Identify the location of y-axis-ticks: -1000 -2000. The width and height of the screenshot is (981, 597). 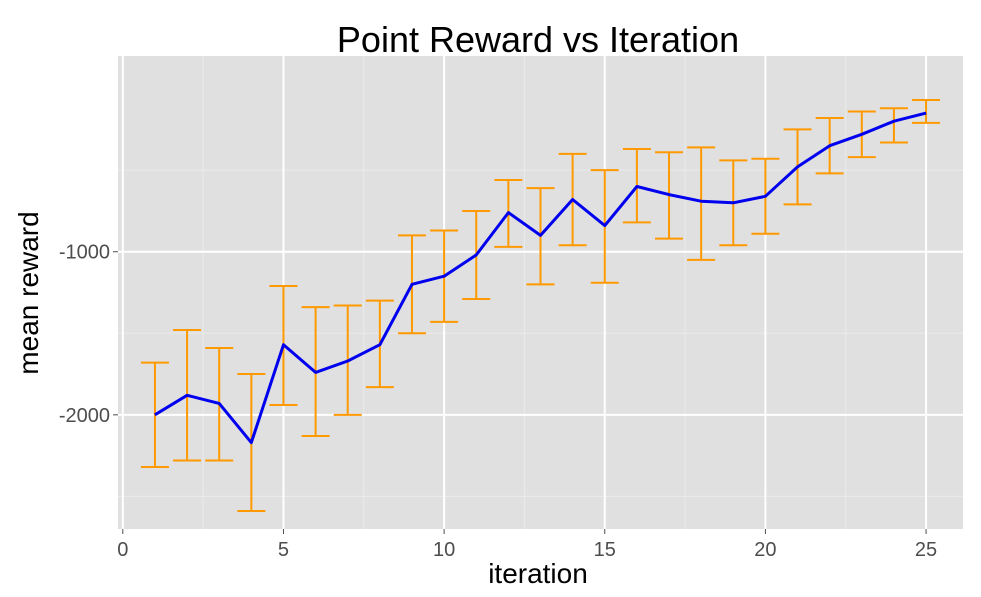
(88, 334).